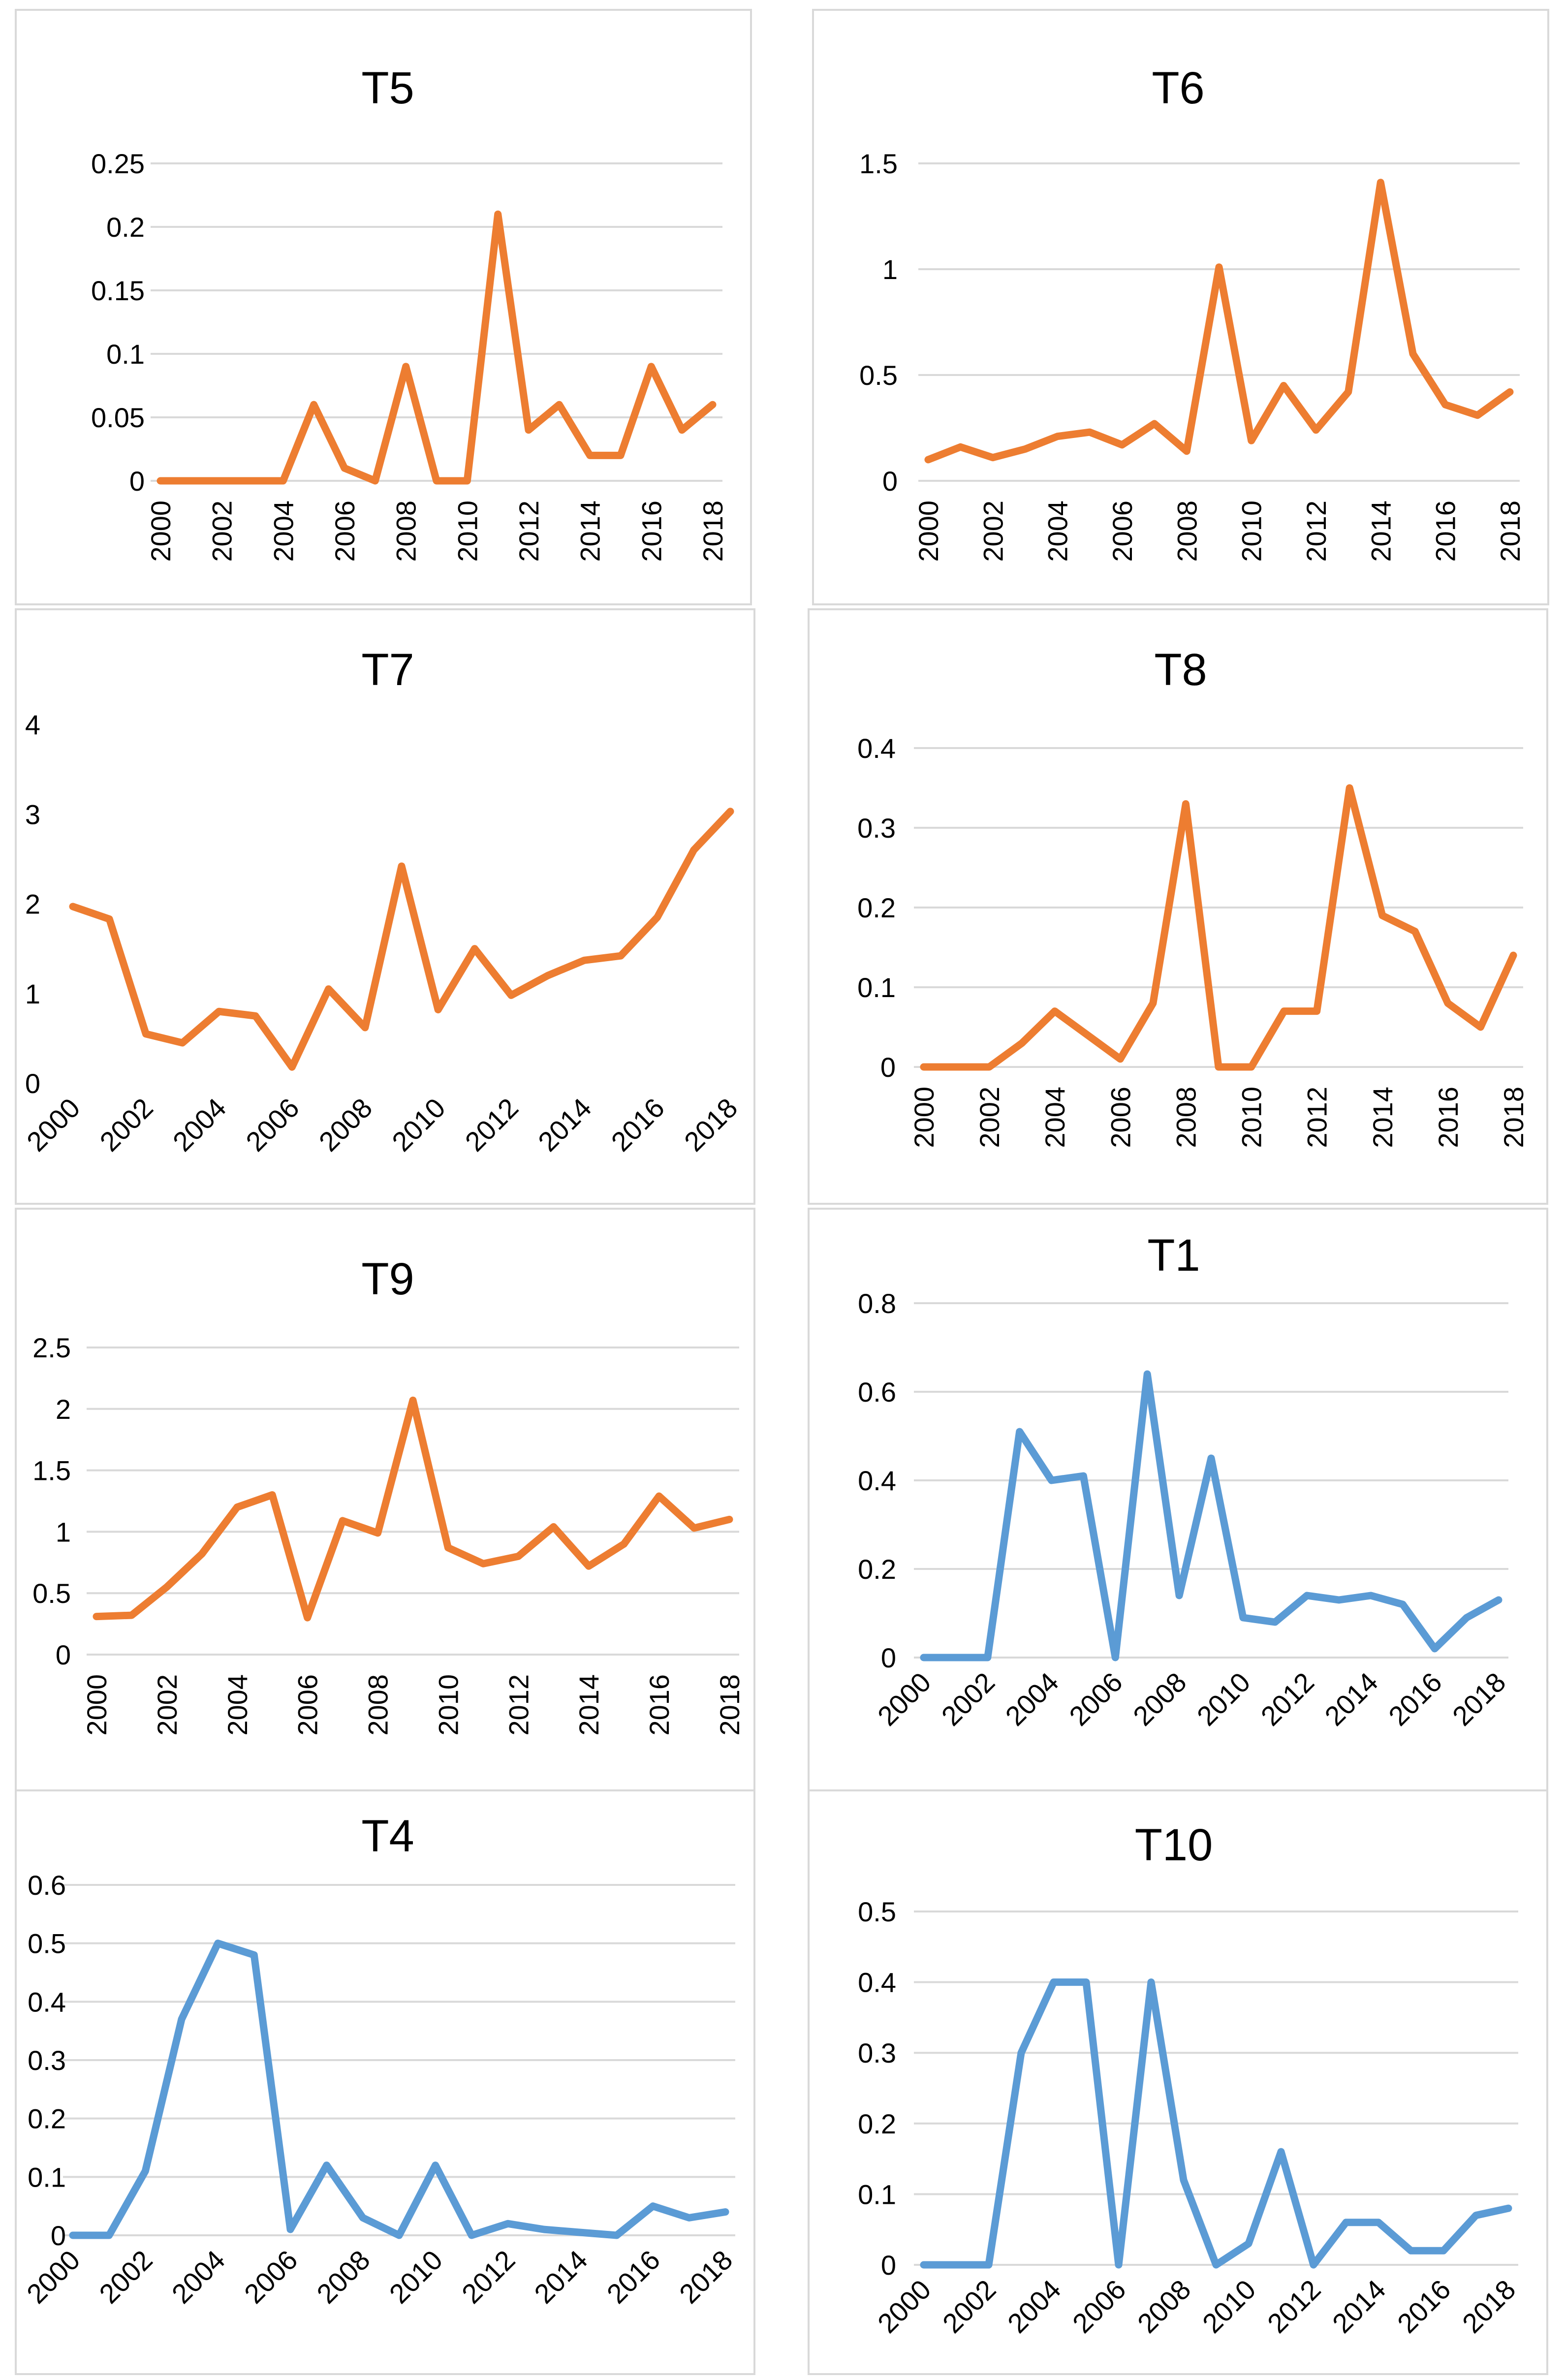 This screenshot has width=1565, height=2380. What do you see at coordinates (1174, 1845) in the screenshot?
I see `chart-title-t10: T10` at bounding box center [1174, 1845].